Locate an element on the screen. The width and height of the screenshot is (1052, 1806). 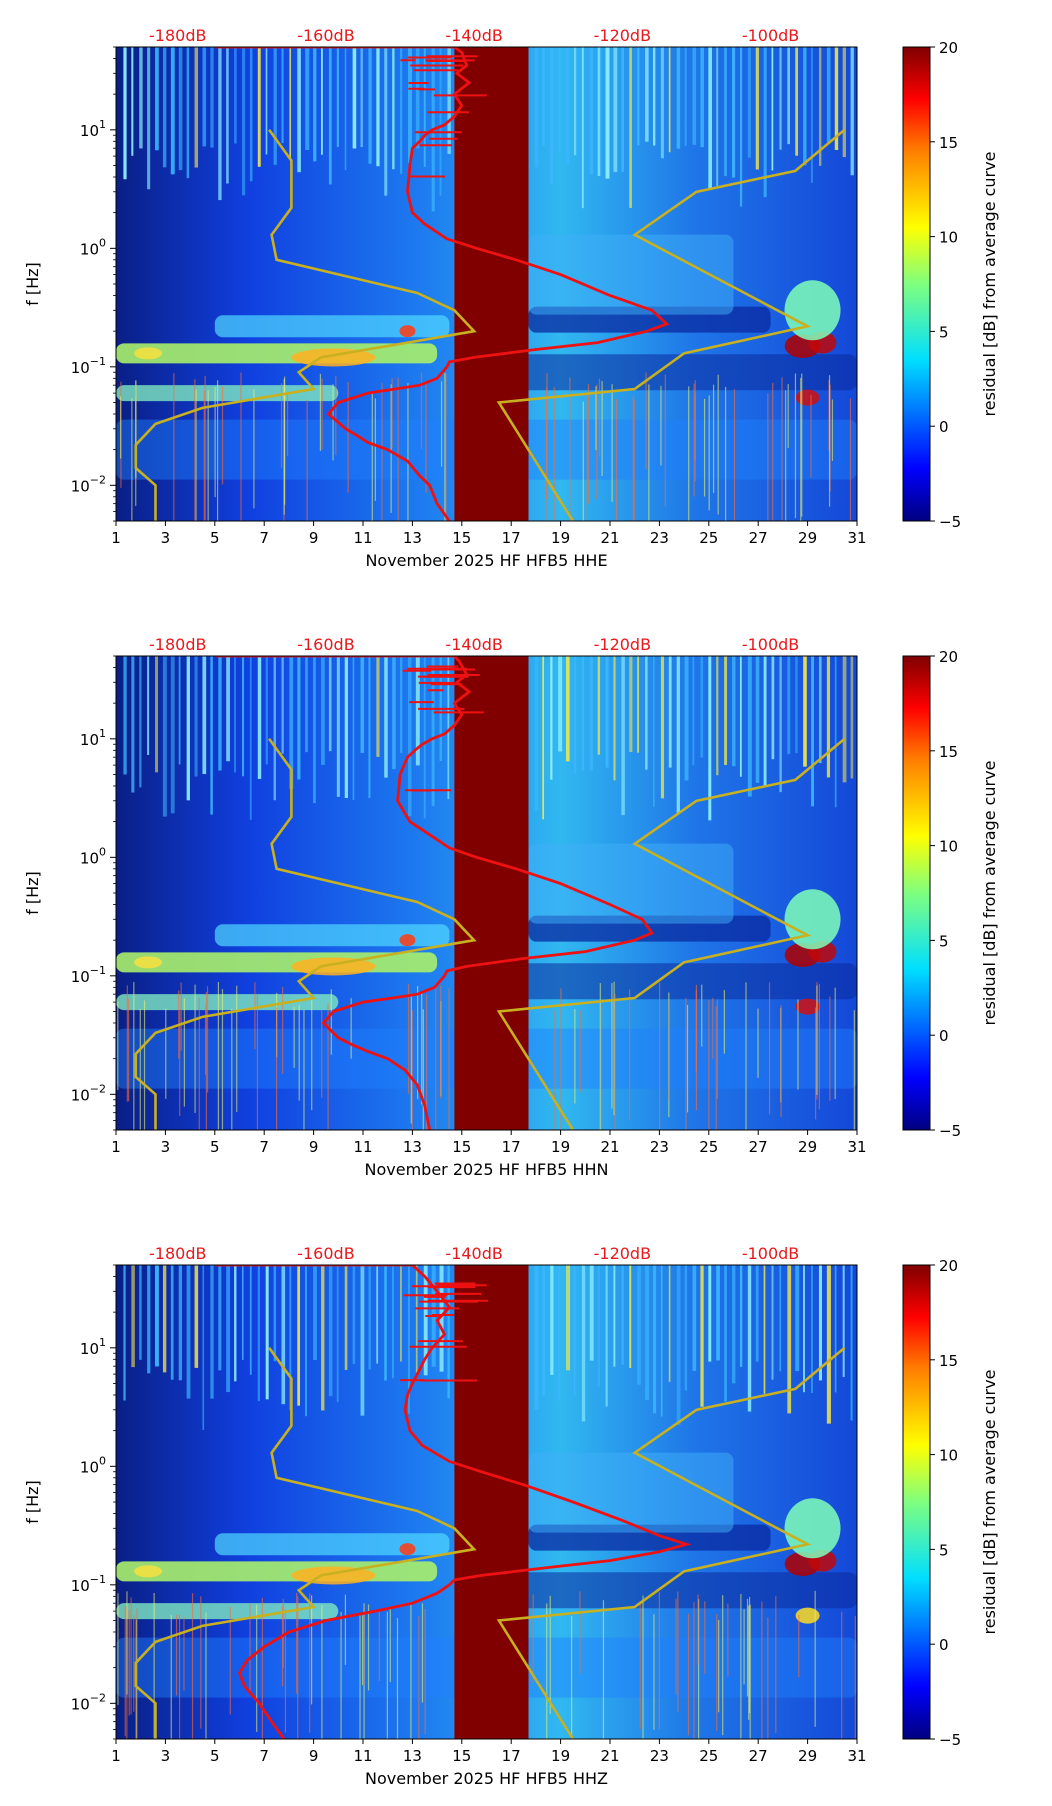
y-tick-label: 101 is located at coordinates (93, 738).